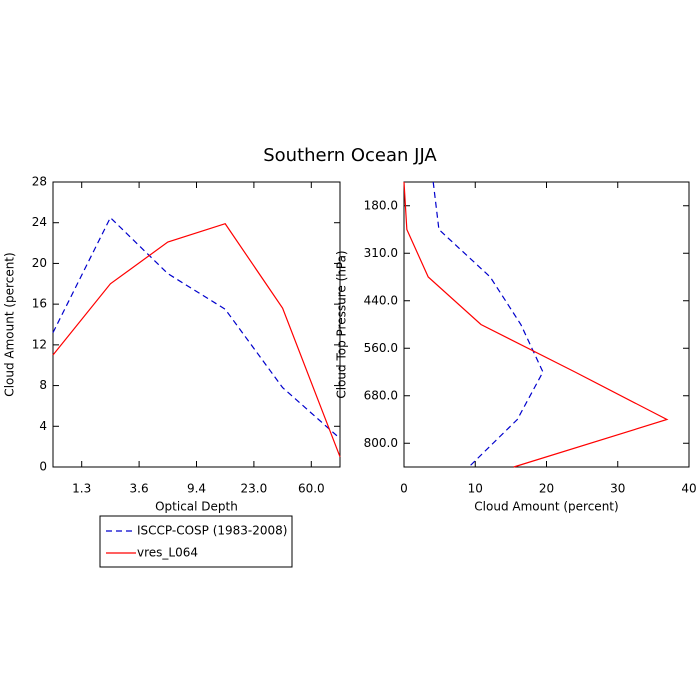 Image resolution: width=700 pixels, height=700 pixels. Describe the element at coordinates (381, 300) in the screenshot. I see `y-tick-label: 440.0` at that location.